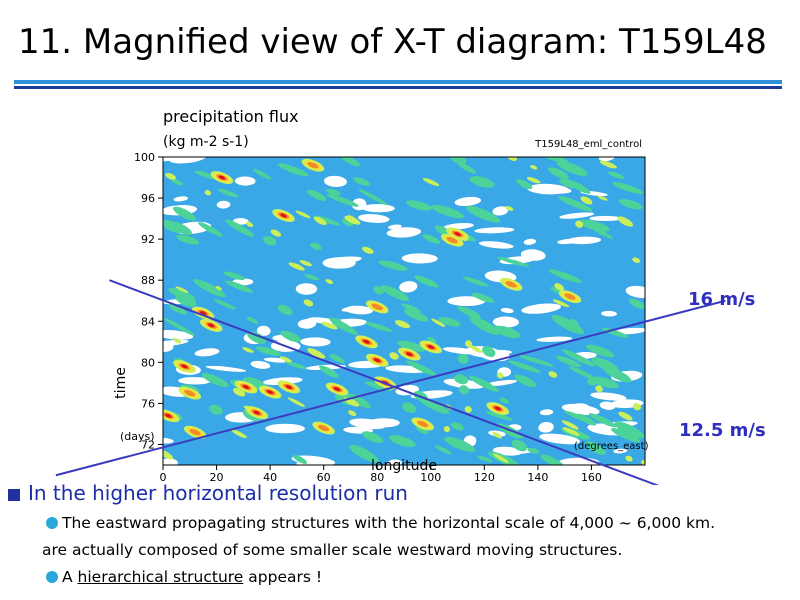  Describe the element at coordinates (430, 477) in the screenshot. I see `x-tick-label: 100` at that location.